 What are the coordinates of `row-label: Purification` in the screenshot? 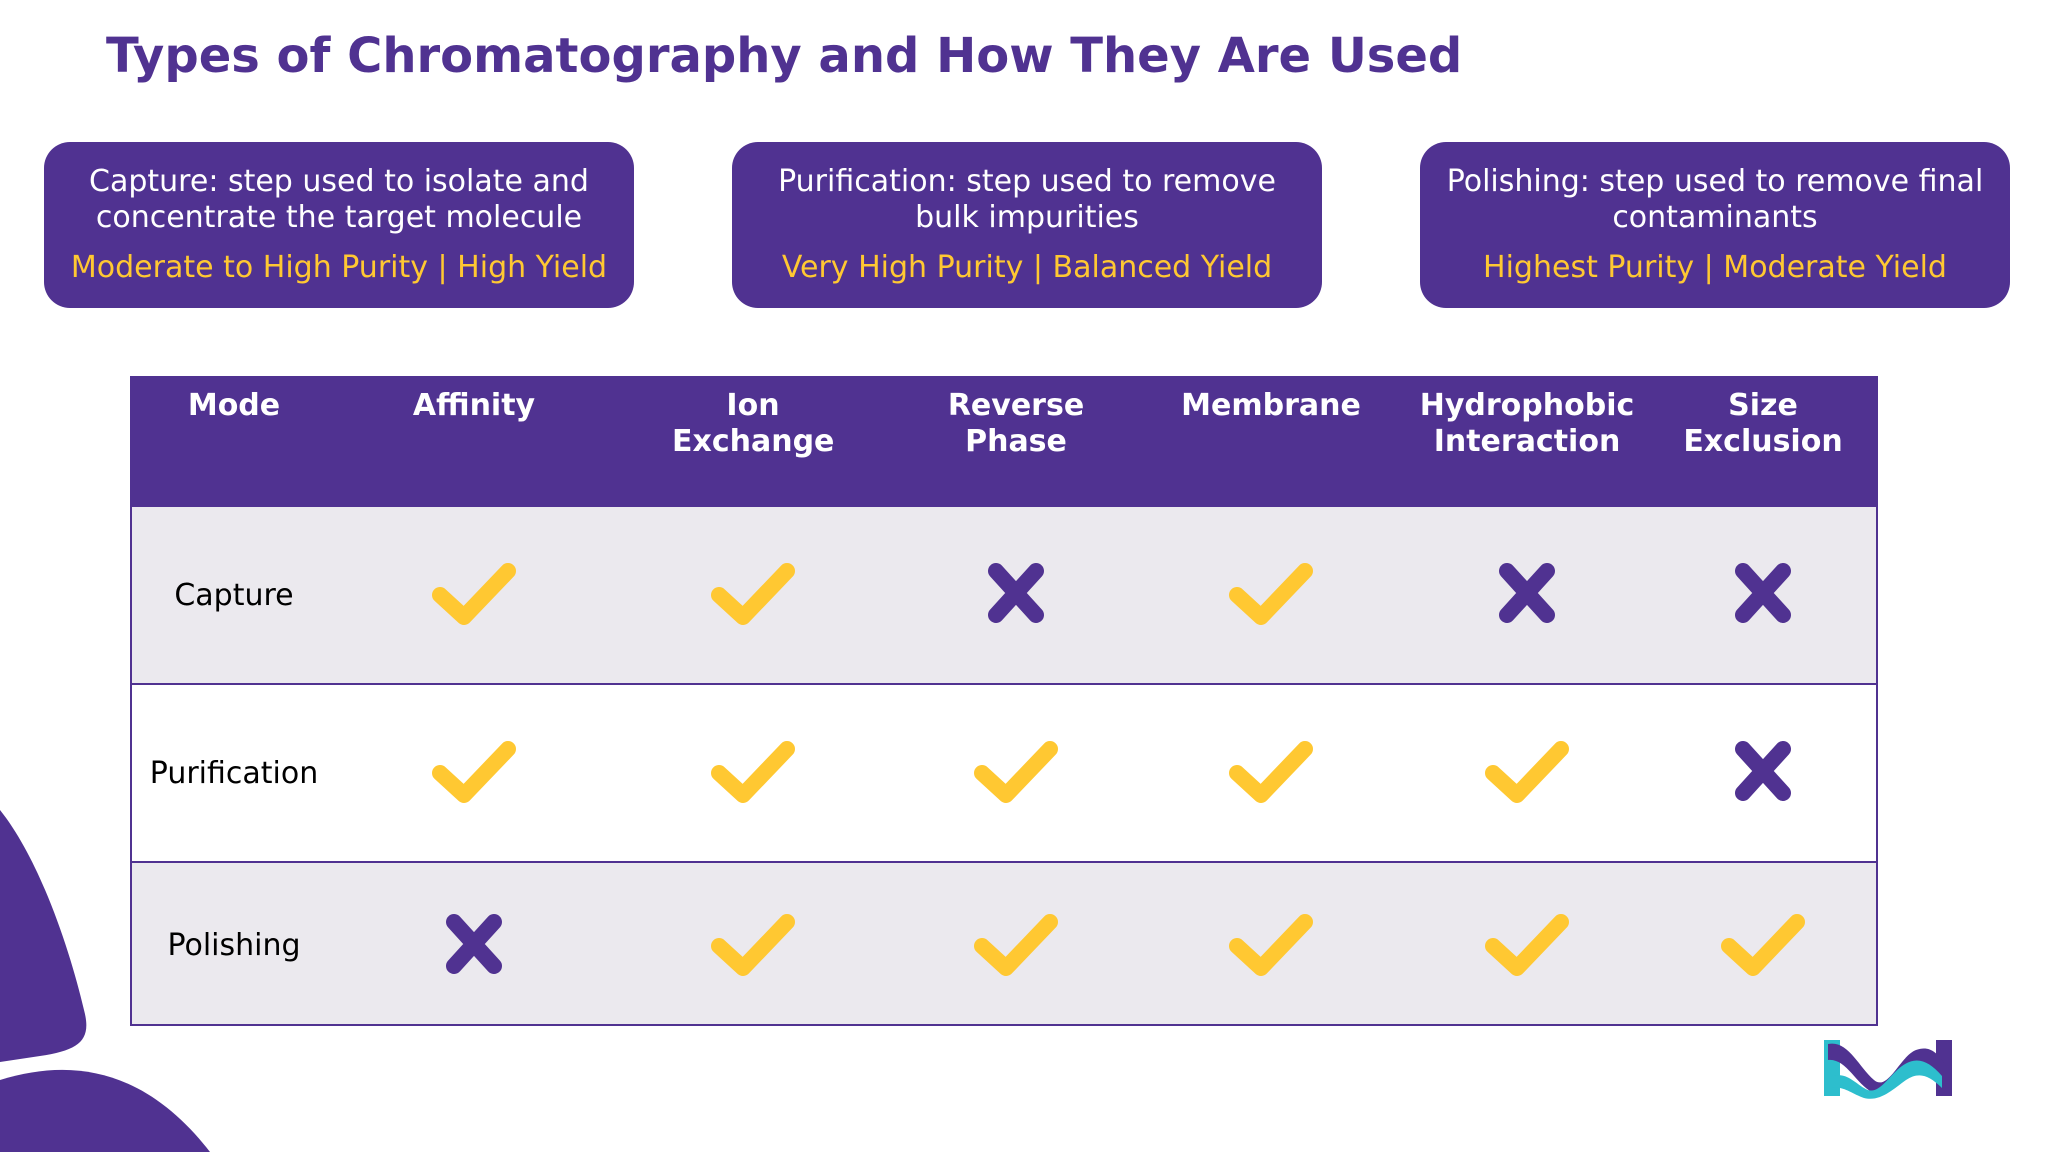 It's located at (234, 772).